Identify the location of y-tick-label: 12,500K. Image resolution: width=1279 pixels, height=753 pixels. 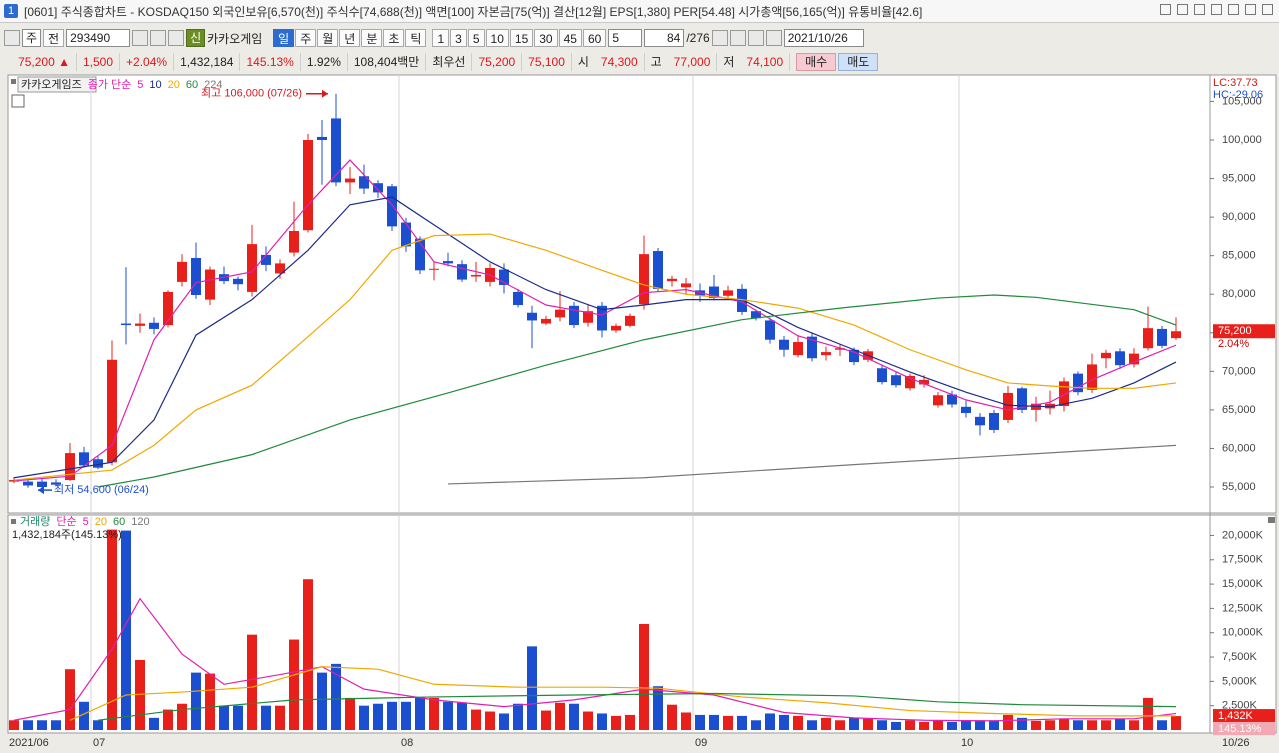
(1243, 608).